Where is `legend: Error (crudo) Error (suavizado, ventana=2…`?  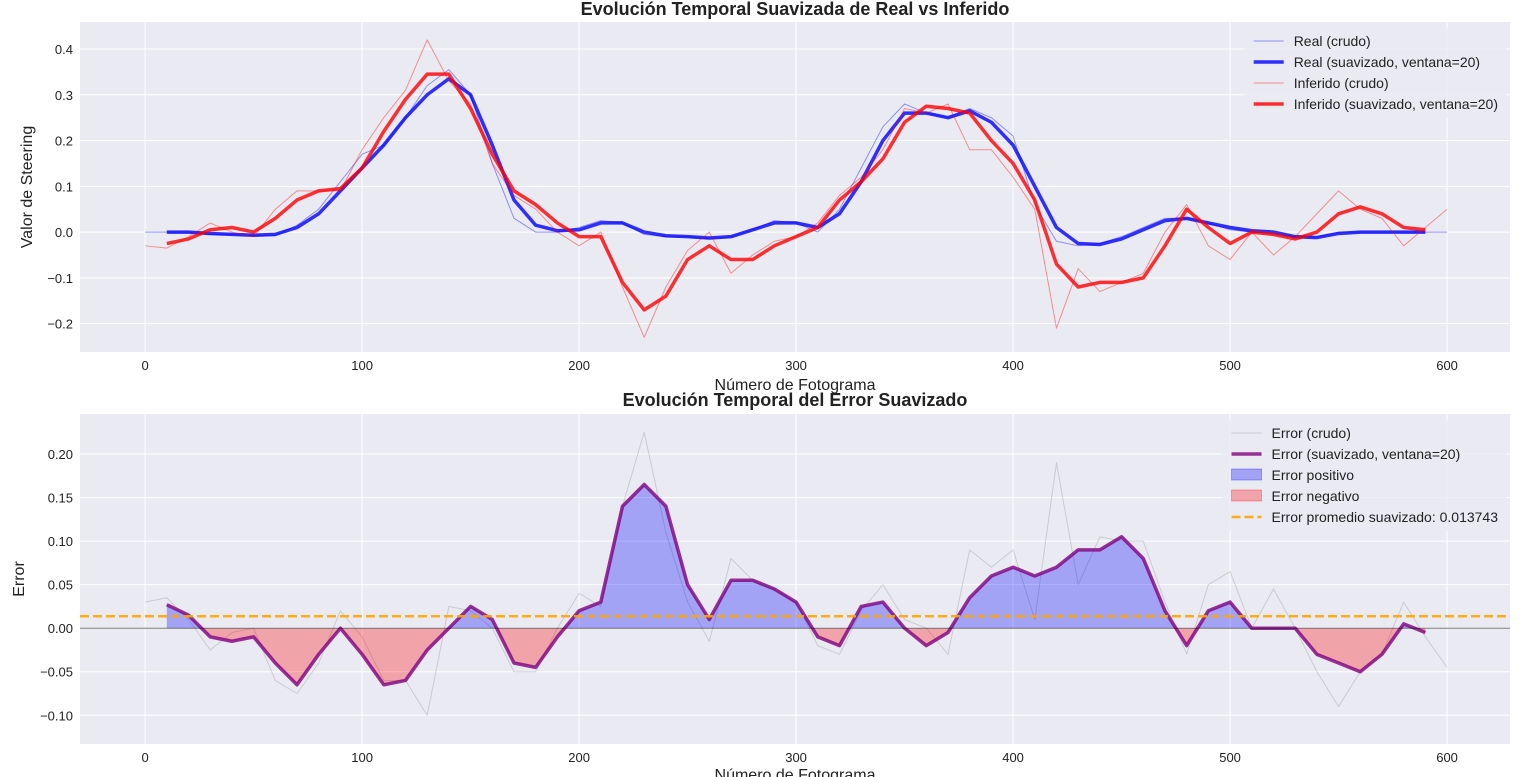 legend: Error (crudo) Error (suavizado, ventana=2… is located at coordinates (1363, 475).